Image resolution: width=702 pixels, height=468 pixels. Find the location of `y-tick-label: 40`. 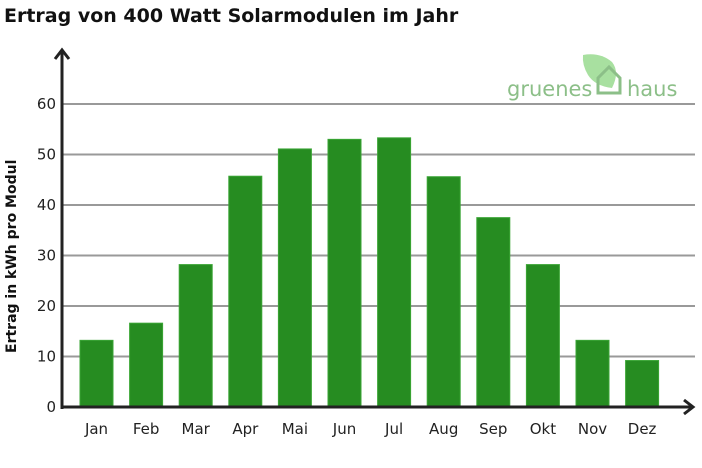

y-tick-label: 40 is located at coordinates (46, 205).